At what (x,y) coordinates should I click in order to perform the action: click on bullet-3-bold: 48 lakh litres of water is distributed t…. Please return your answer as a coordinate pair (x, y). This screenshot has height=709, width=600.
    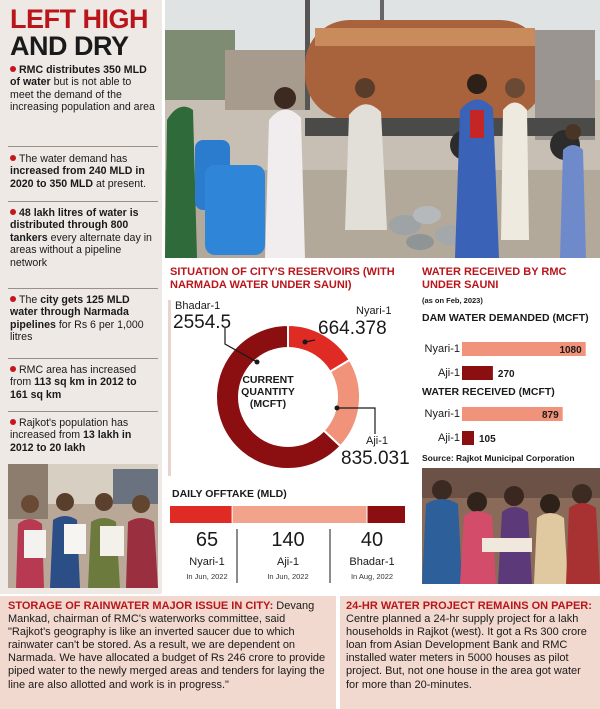
    Looking at the image, I should click on (74, 225).